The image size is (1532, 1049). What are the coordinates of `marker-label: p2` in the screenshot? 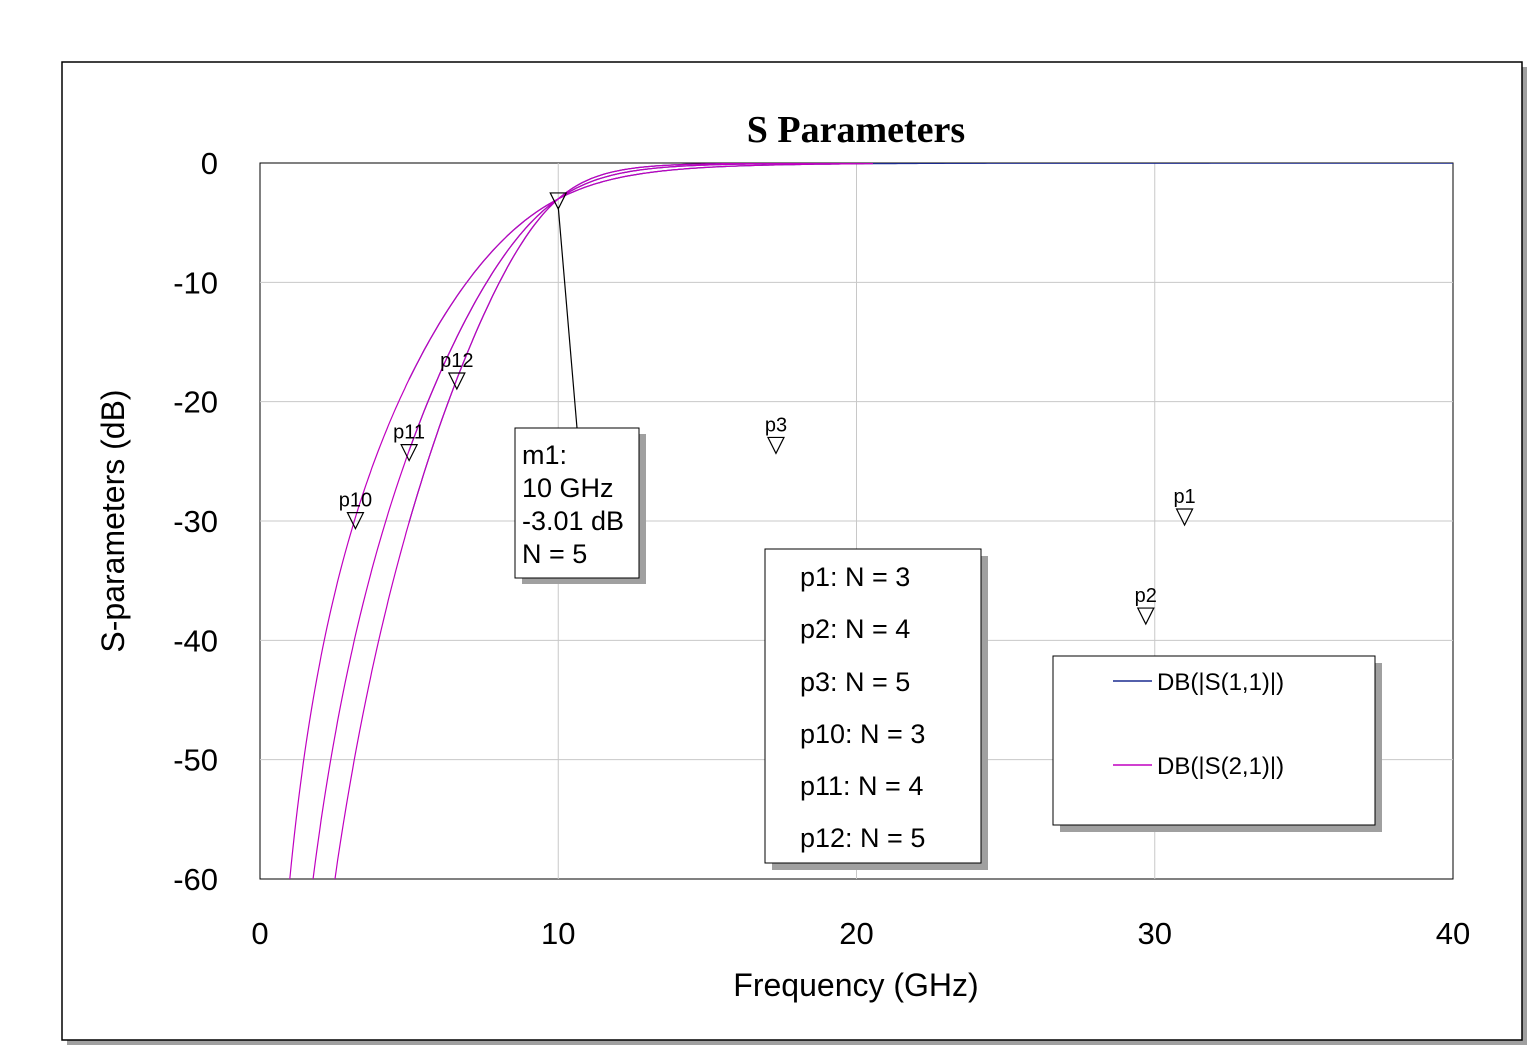 It's located at (1146, 596).